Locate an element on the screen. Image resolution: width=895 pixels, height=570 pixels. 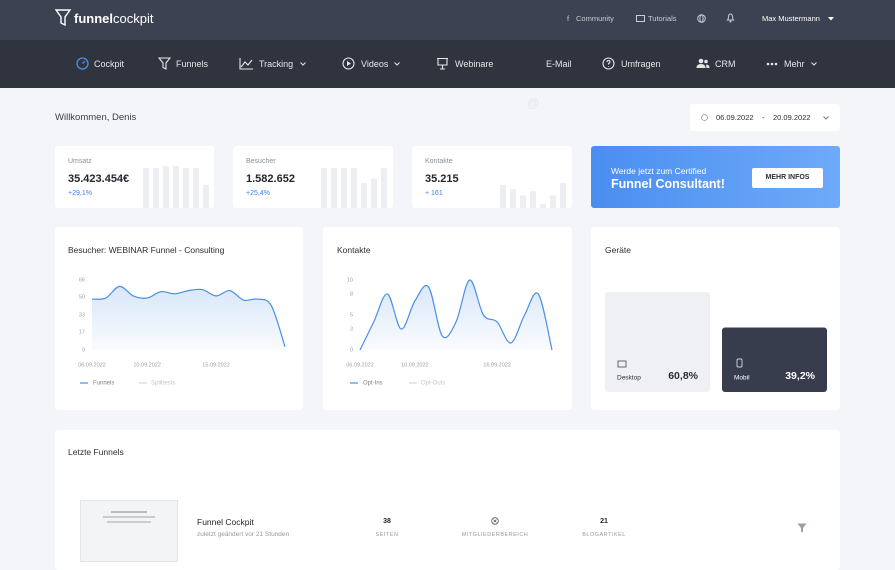
survey-icon is located at coordinates (608, 63).